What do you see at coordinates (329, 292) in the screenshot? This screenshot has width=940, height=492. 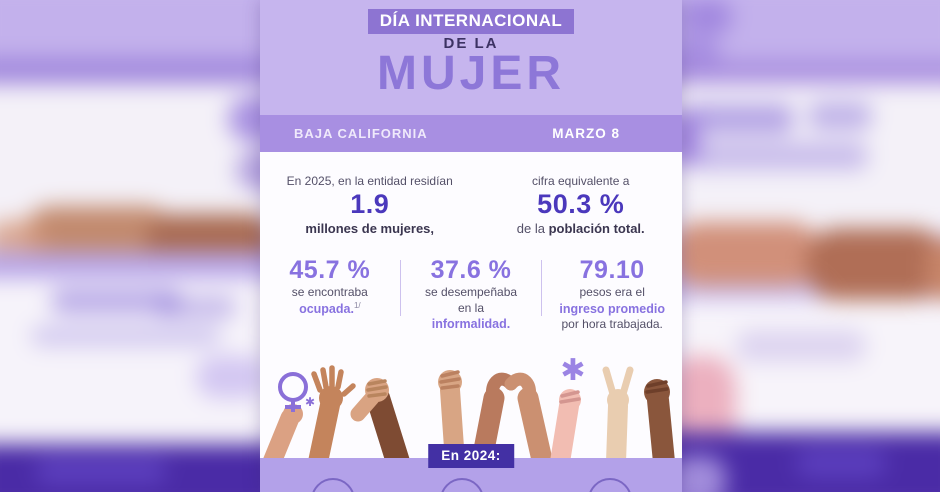 I see `stat-line: se encontraba` at bounding box center [329, 292].